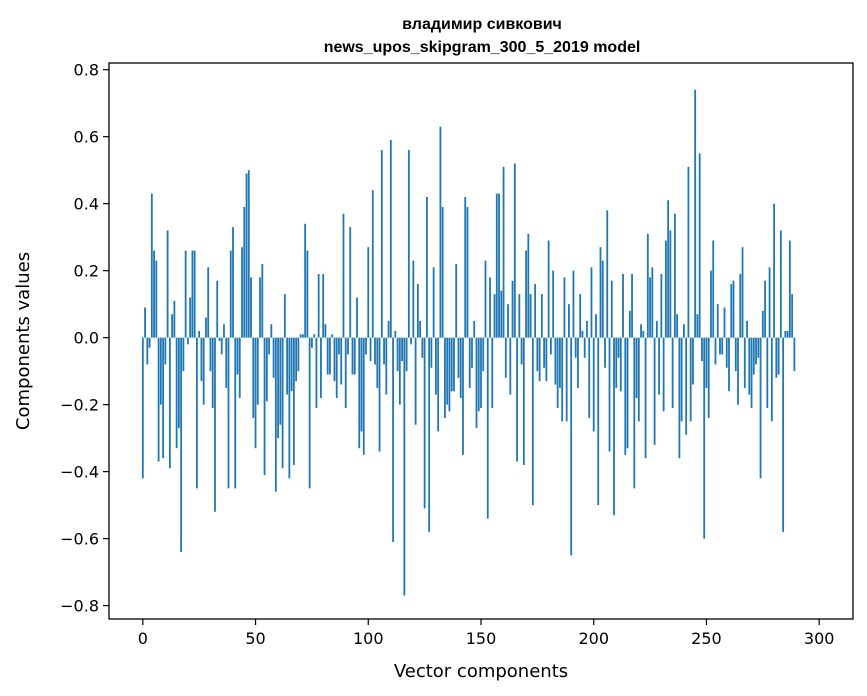 The image size is (867, 696). Describe the element at coordinates (86, 137) in the screenshot. I see `y-tick-label: 0.6` at that location.